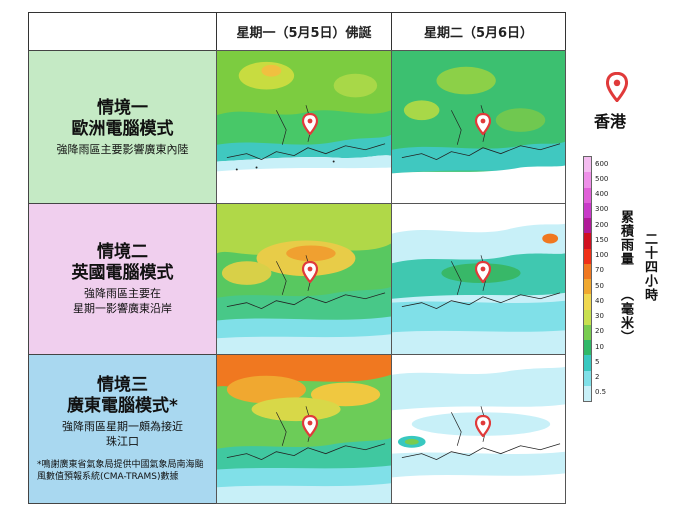 Image resolution: width=700 pixels, height=515 pixels. What do you see at coordinates (602, 178) in the screenshot?
I see `colorbar-tick-label: 500` at bounding box center [602, 178].